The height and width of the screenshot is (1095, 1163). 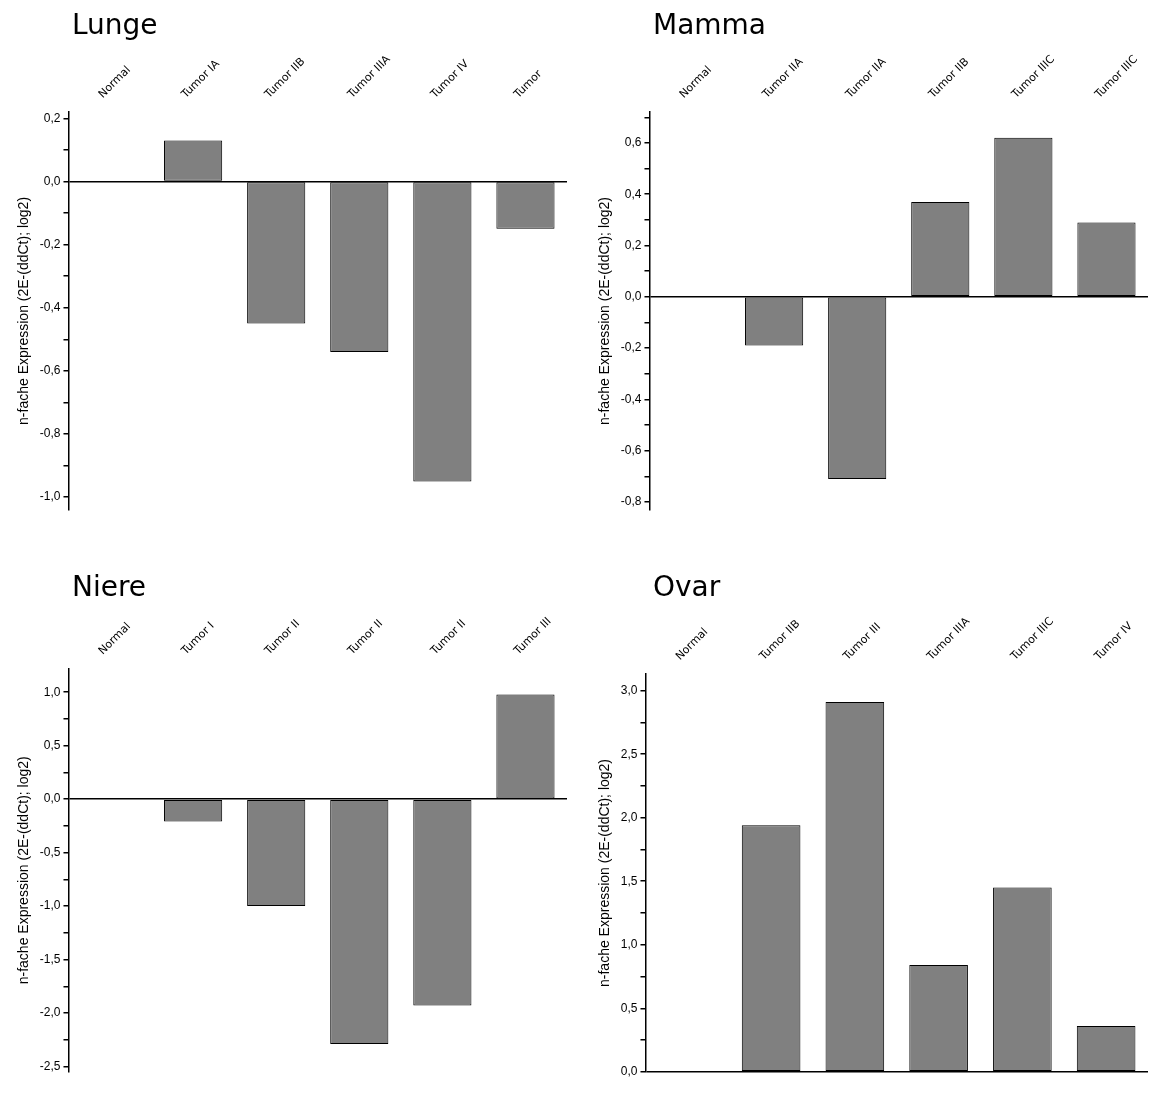 What do you see at coordinates (629, 689) in the screenshot?
I see `y-tick-label: 3,0` at bounding box center [629, 689].